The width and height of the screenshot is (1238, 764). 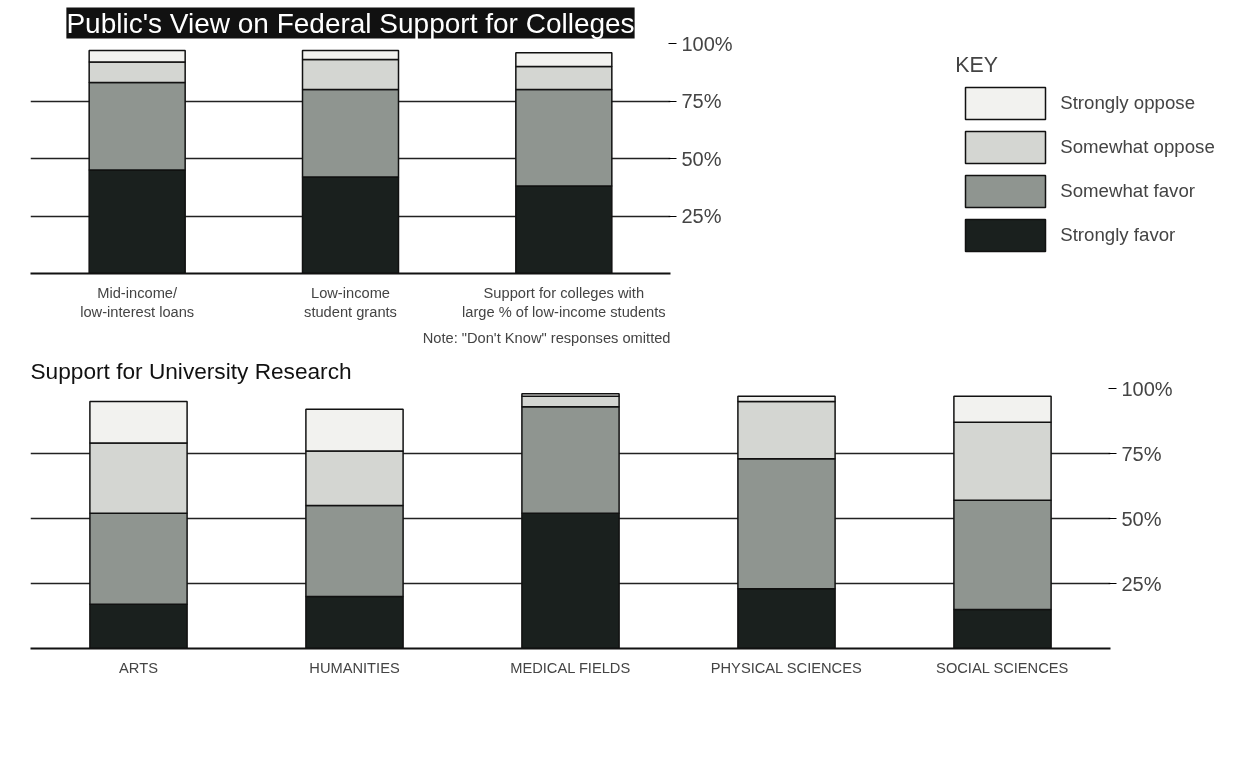 I want to click on chart-title: Support for University Research, so click(x=191, y=370).